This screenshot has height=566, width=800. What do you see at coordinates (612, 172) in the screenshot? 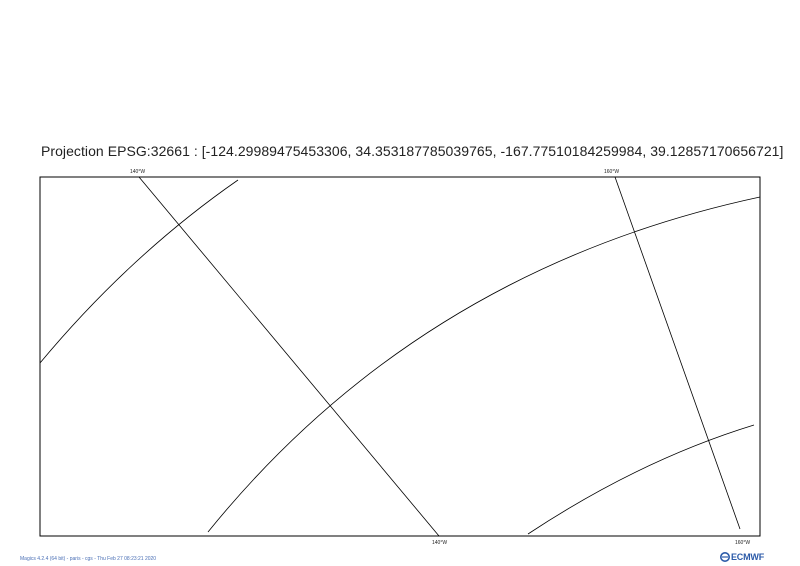
I see `tick-label-top-160w: 160°W` at bounding box center [612, 172].